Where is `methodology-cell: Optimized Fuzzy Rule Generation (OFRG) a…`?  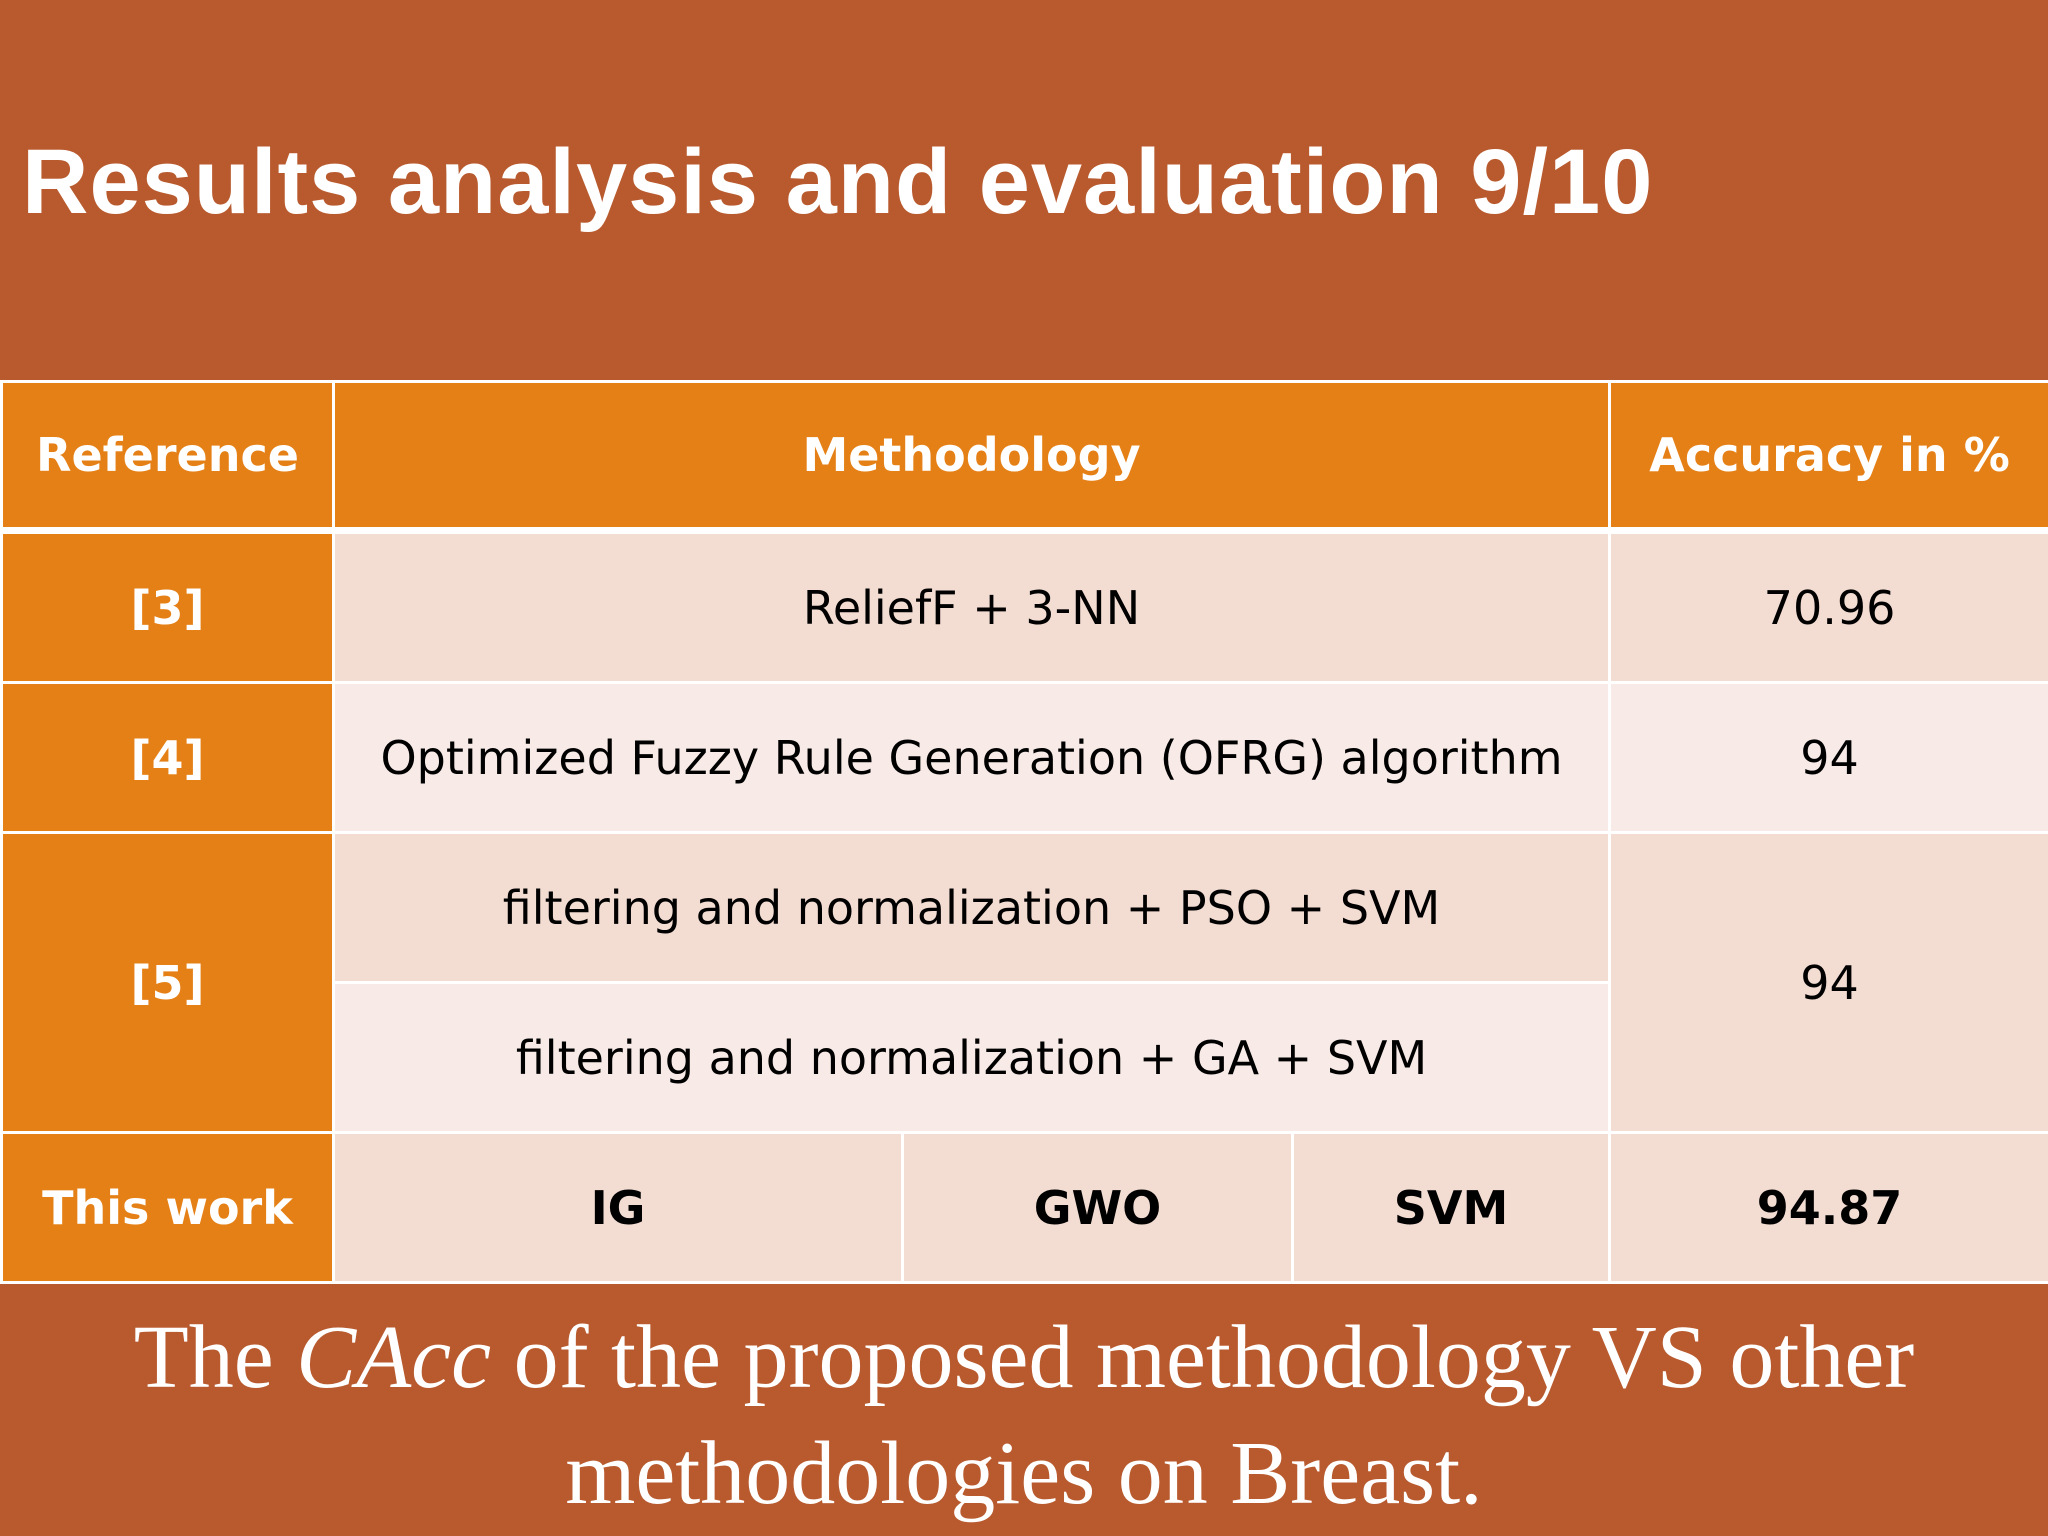 methodology-cell: Optimized Fuzzy Rule Generation (OFRG) a… is located at coordinates (971, 757).